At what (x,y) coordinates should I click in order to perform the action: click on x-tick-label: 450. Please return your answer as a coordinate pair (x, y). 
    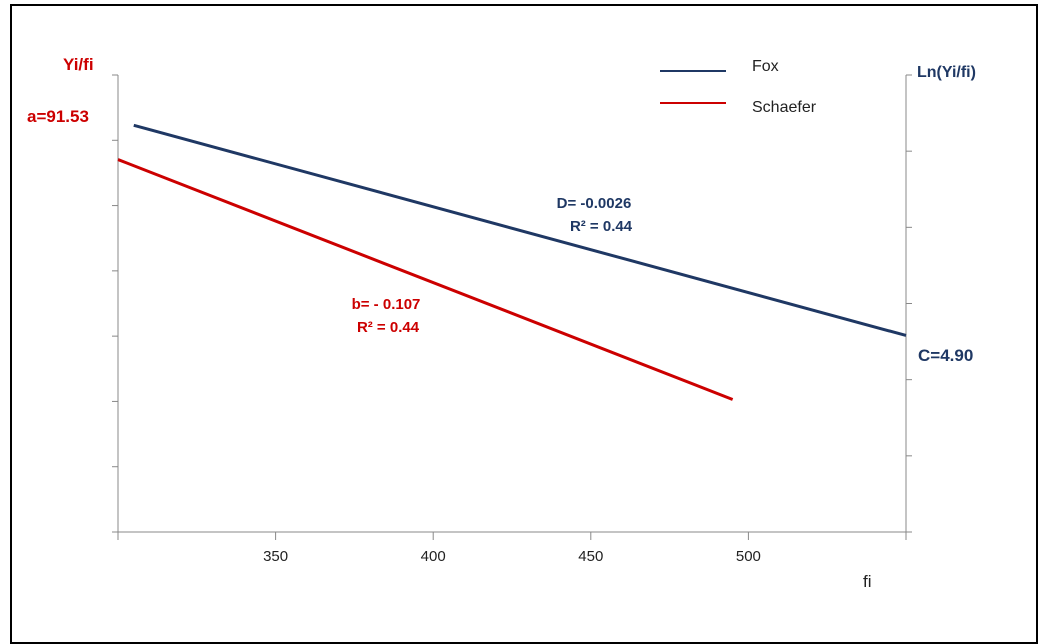
    Looking at the image, I should click on (590, 556).